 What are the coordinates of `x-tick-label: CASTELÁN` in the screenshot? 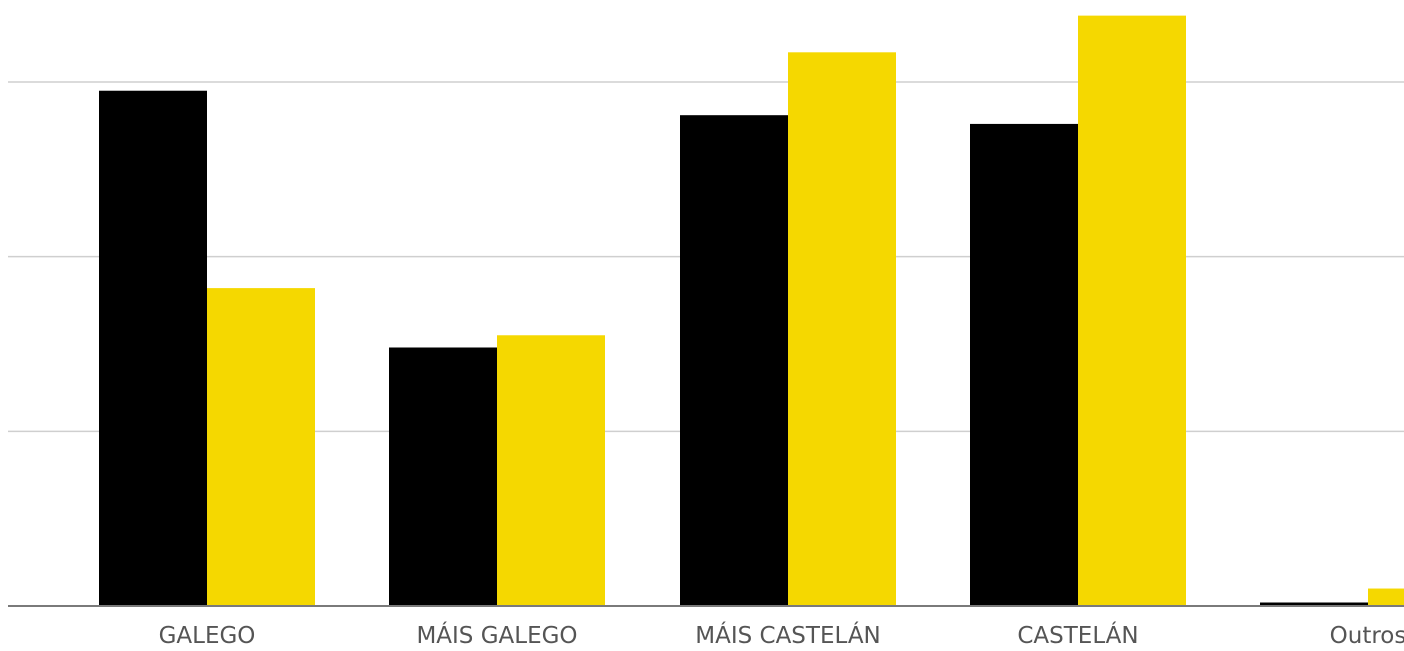 It's located at (1077, 634).